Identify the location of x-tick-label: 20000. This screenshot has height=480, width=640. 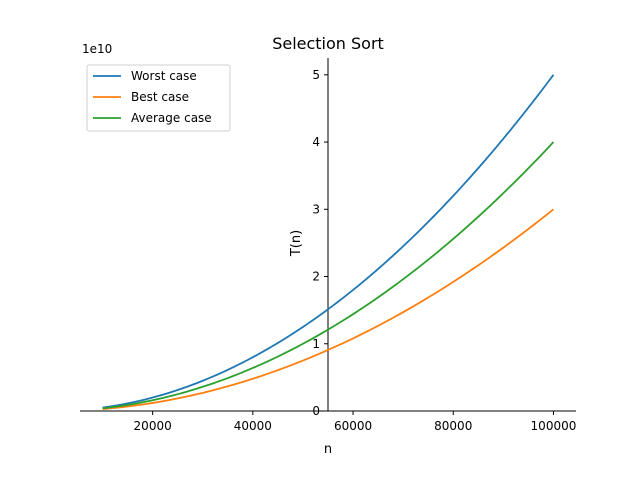
(153, 426).